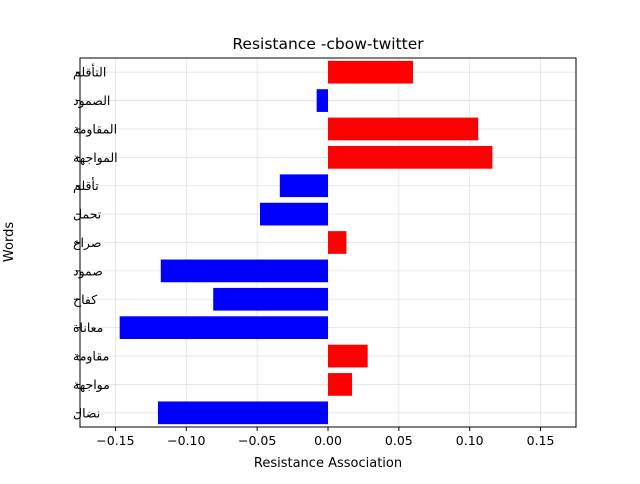  I want to click on y-tick-label: كفاح, so click(85, 299).